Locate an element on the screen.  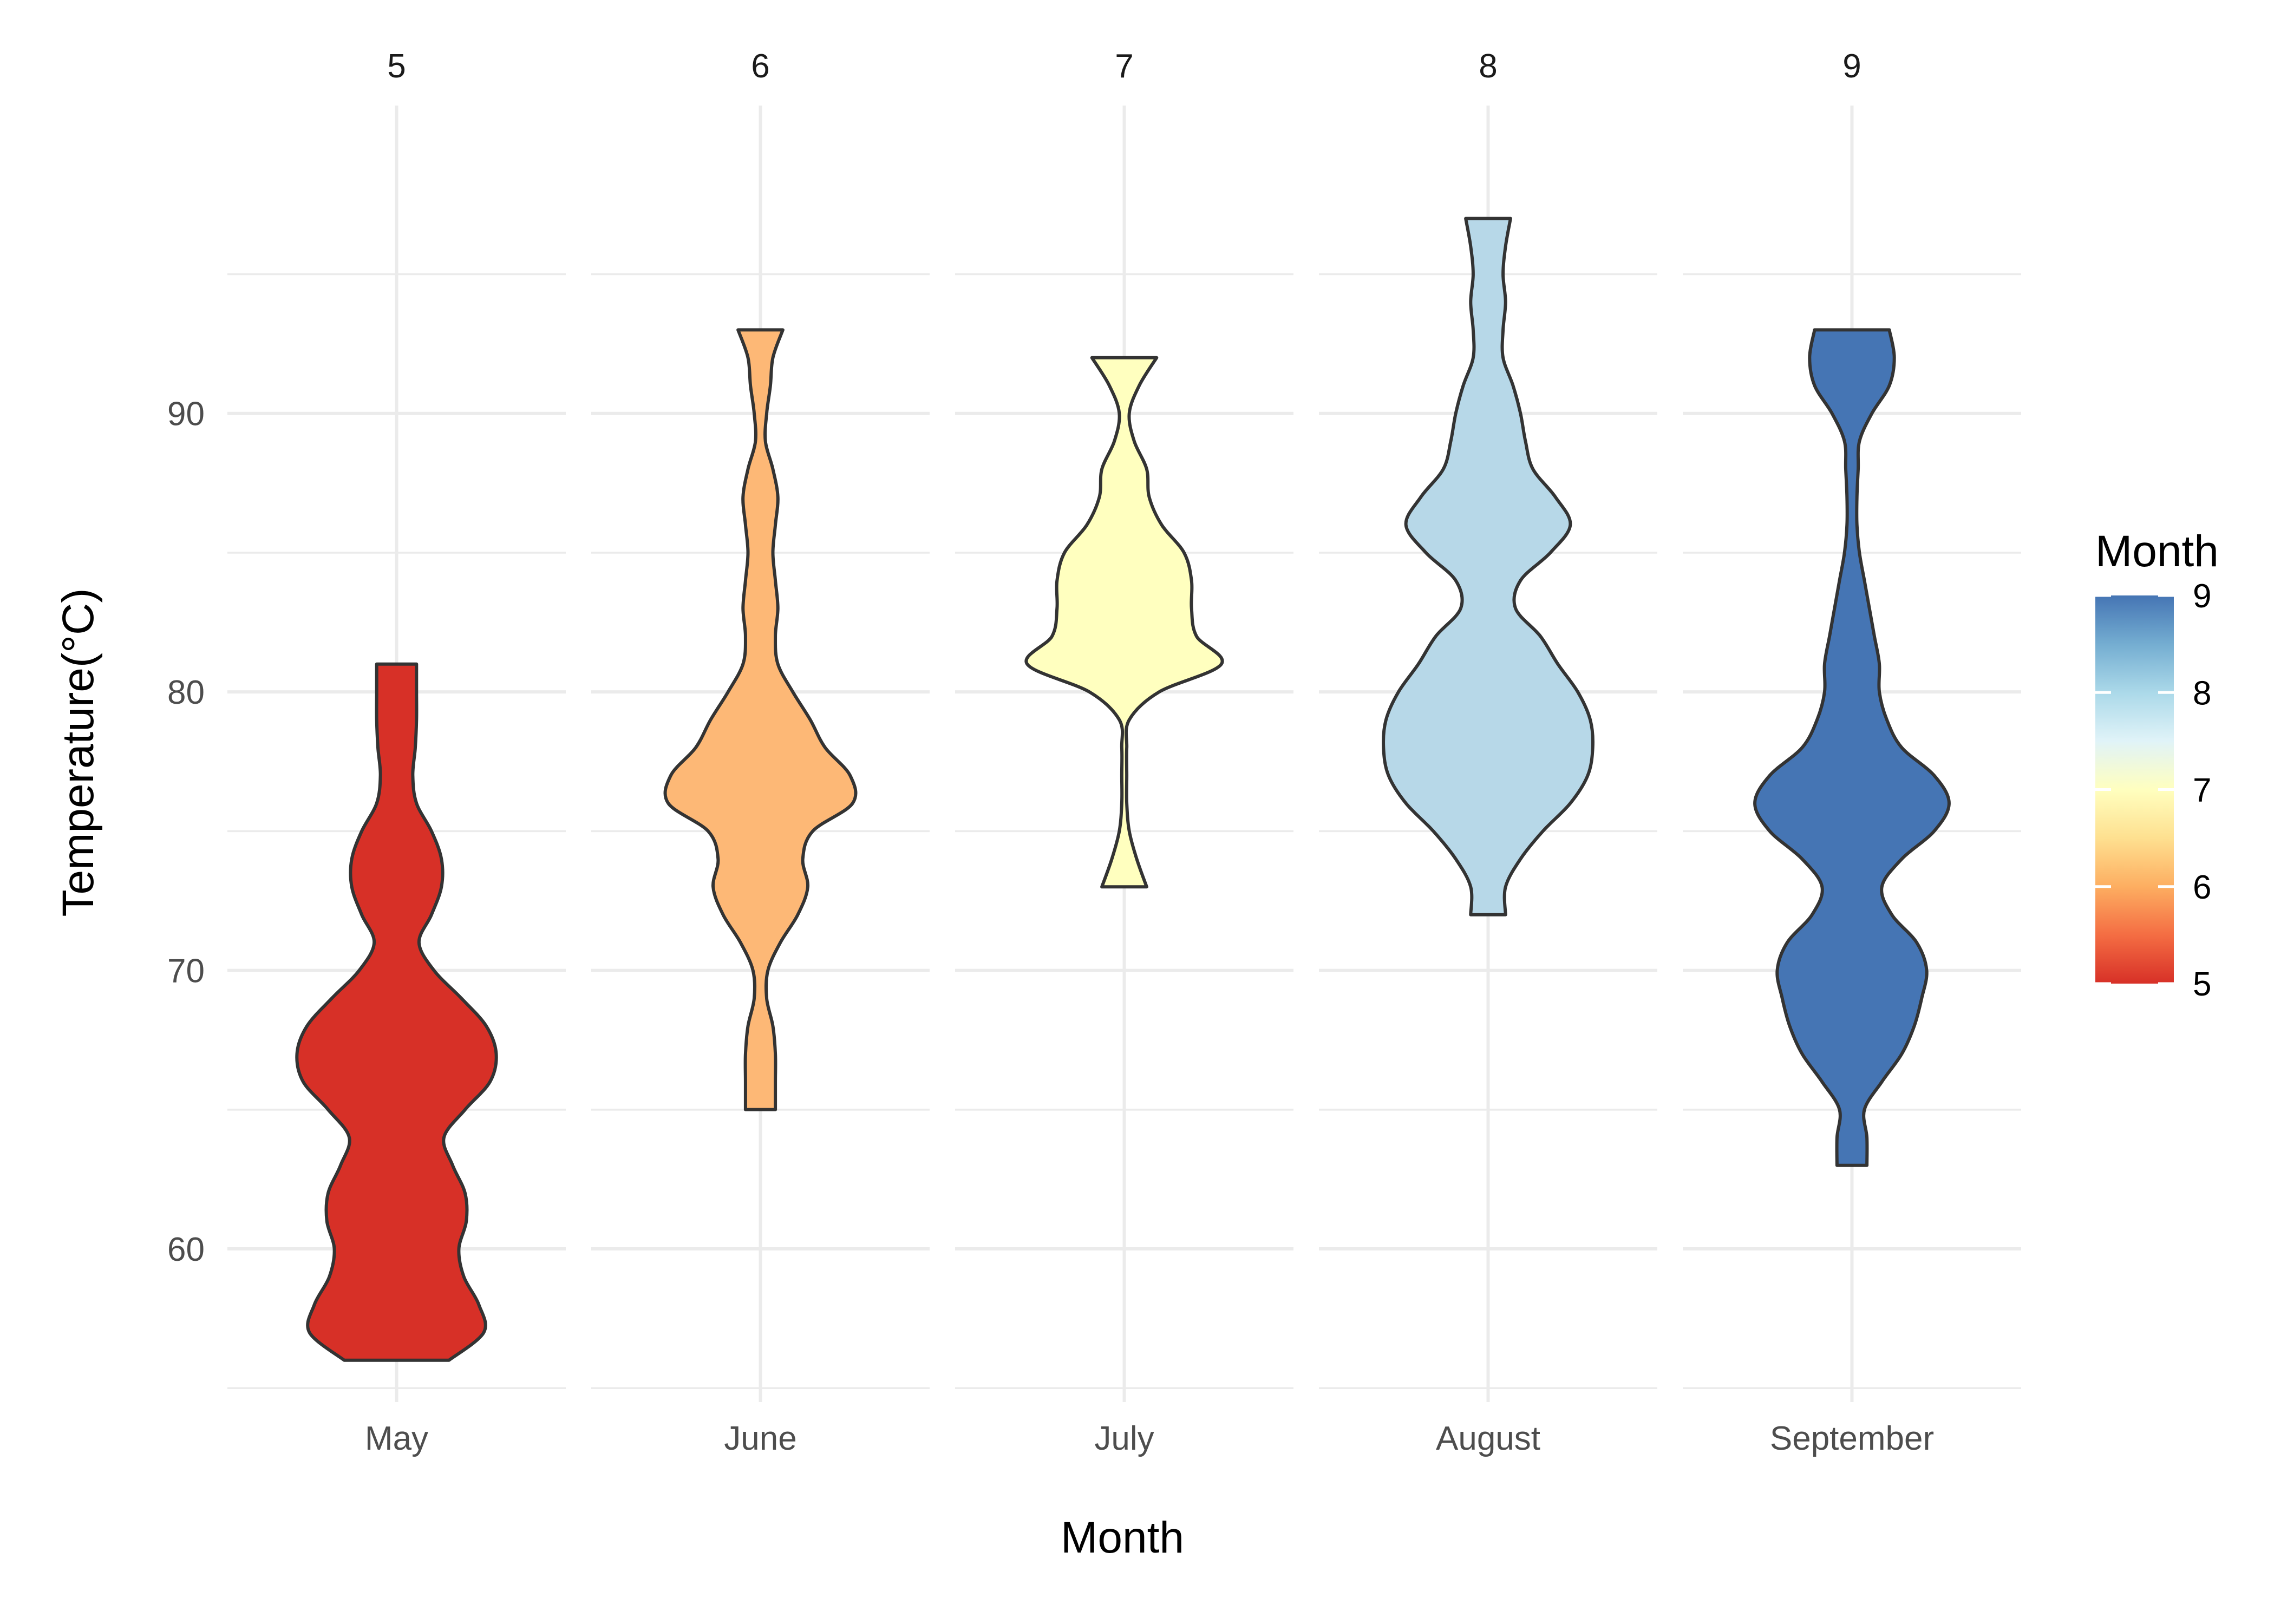
legend-title: Month is located at coordinates (2157, 551).